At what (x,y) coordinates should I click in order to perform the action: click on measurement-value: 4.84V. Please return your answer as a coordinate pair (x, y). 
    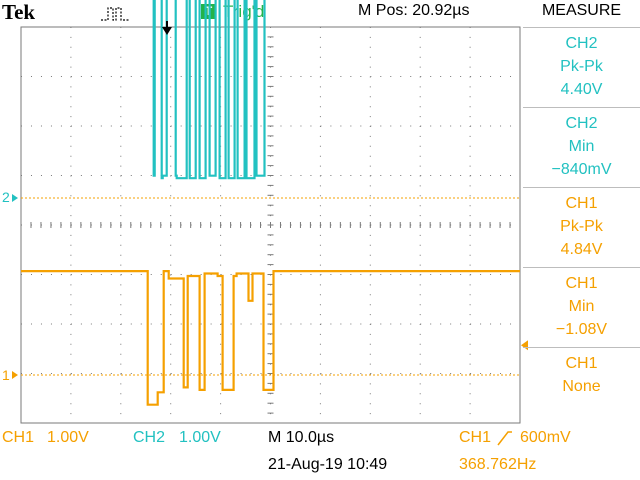
    Looking at the image, I should click on (581, 249).